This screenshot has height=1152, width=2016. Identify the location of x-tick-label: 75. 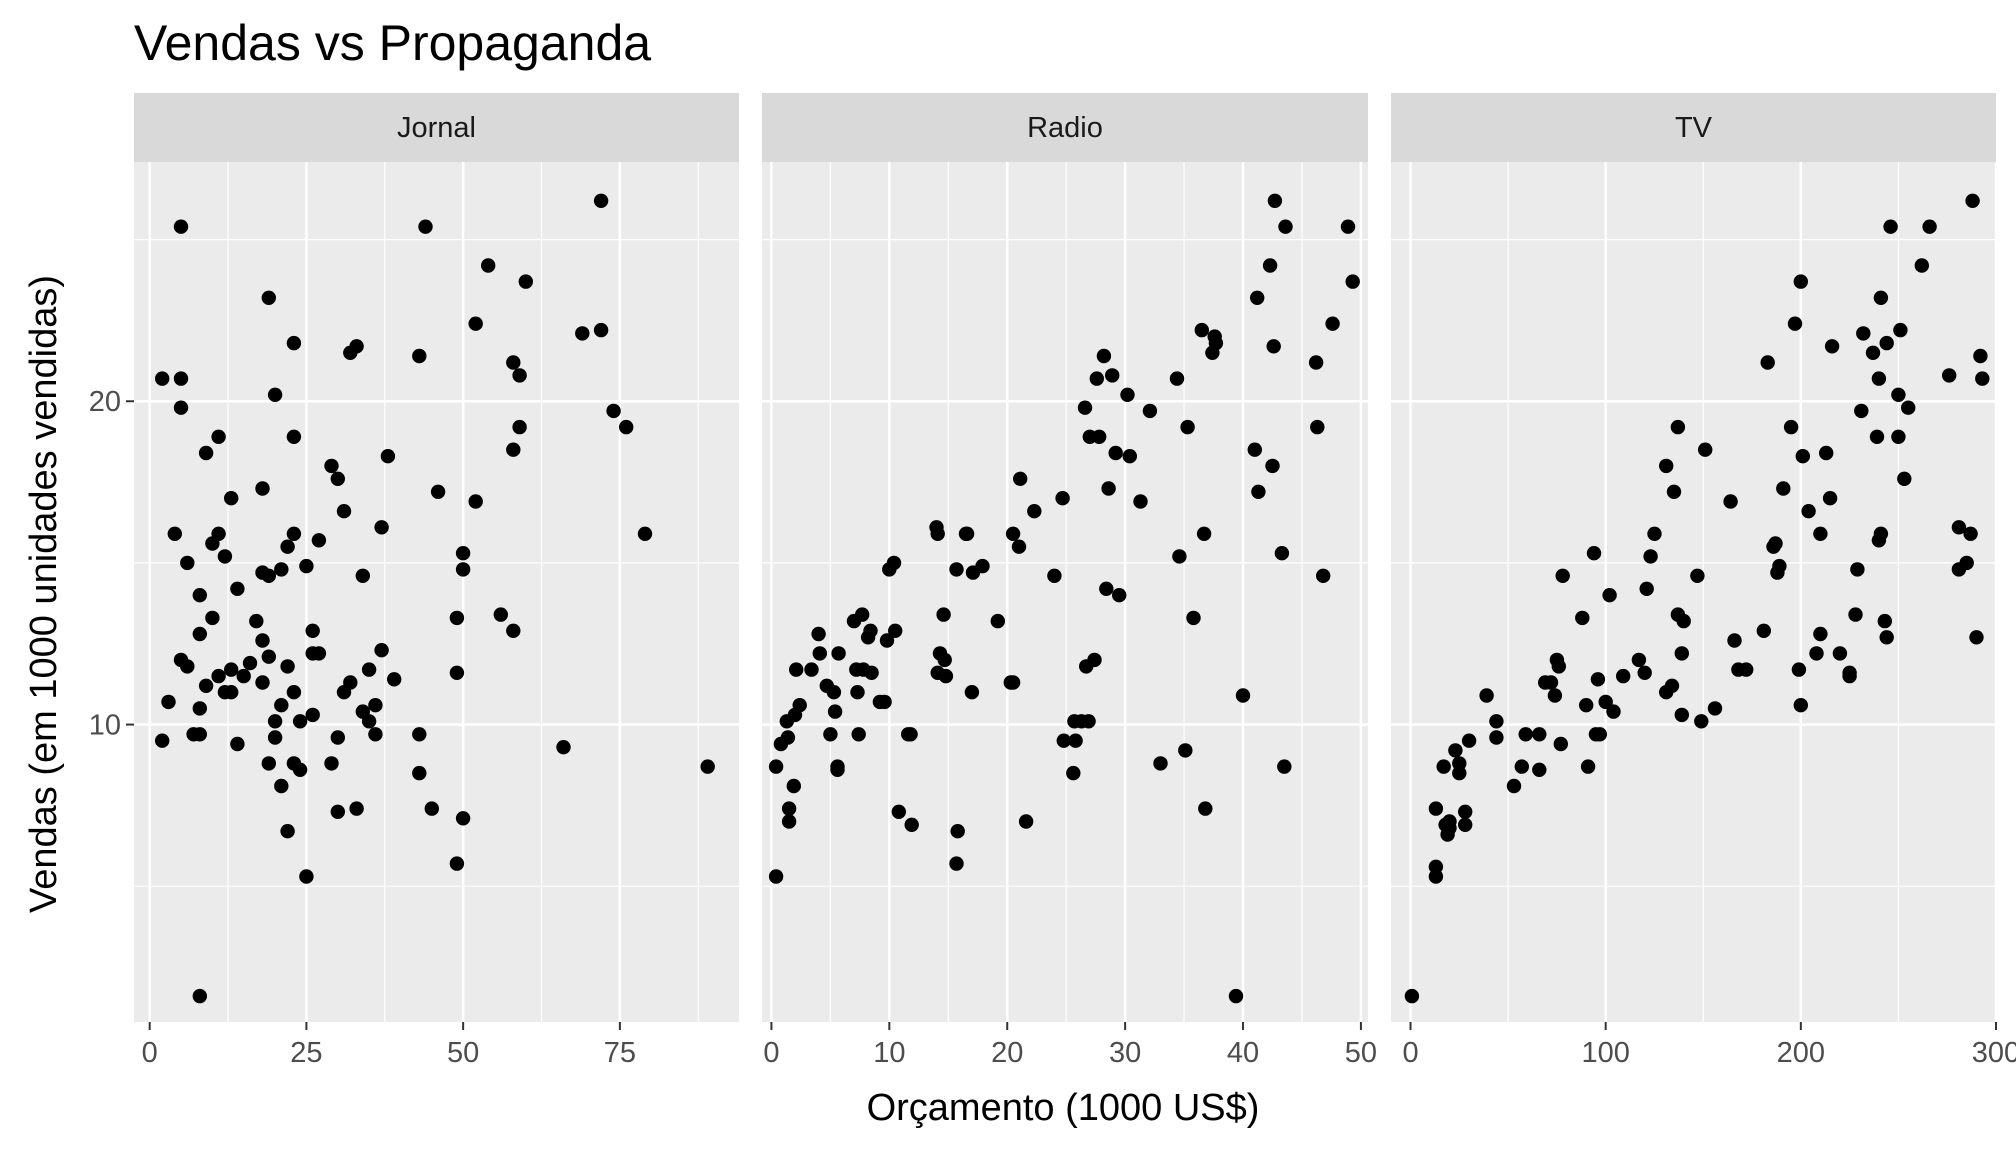
(620, 1053).